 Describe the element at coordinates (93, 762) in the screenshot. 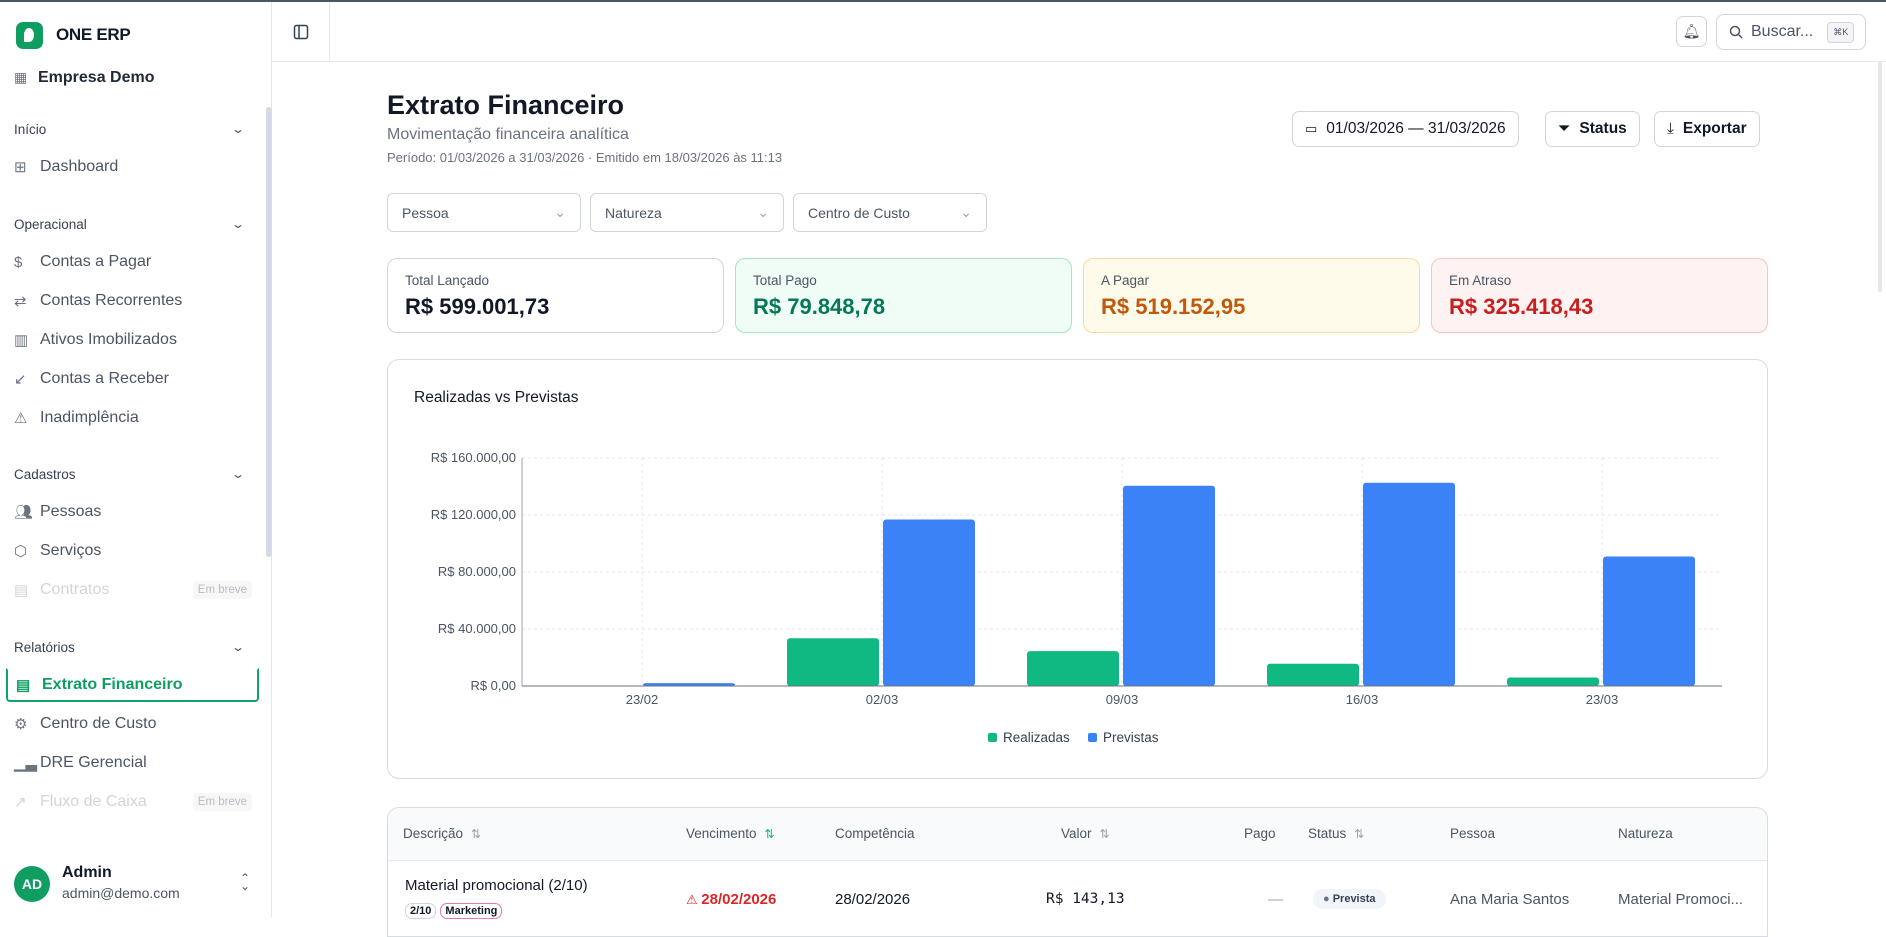

I see `sidebar-item-label: DRE Gerencial` at that location.